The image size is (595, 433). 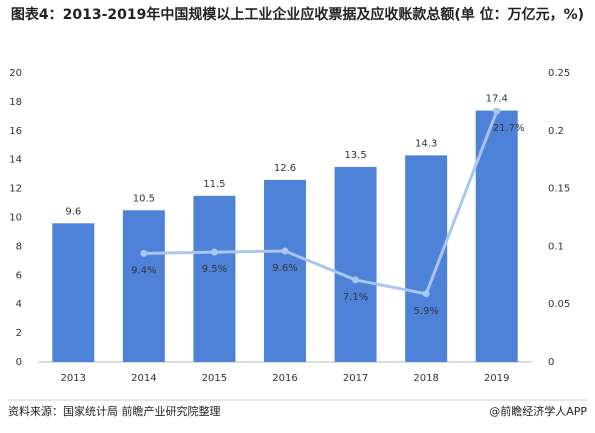 I want to click on bar-label: 9.6, so click(x=73, y=211).